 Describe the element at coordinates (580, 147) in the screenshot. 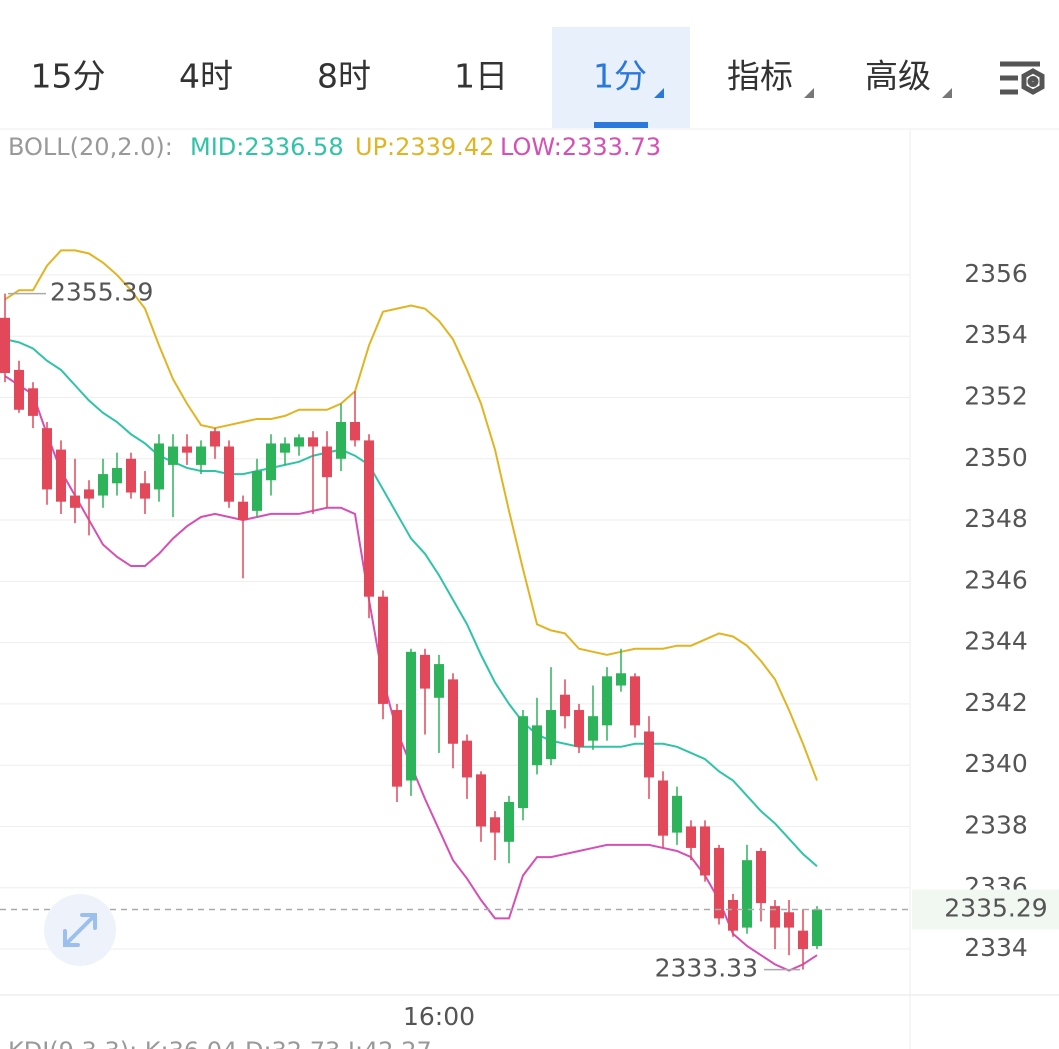

I see `indicator-value: LOW:2333.73` at that location.